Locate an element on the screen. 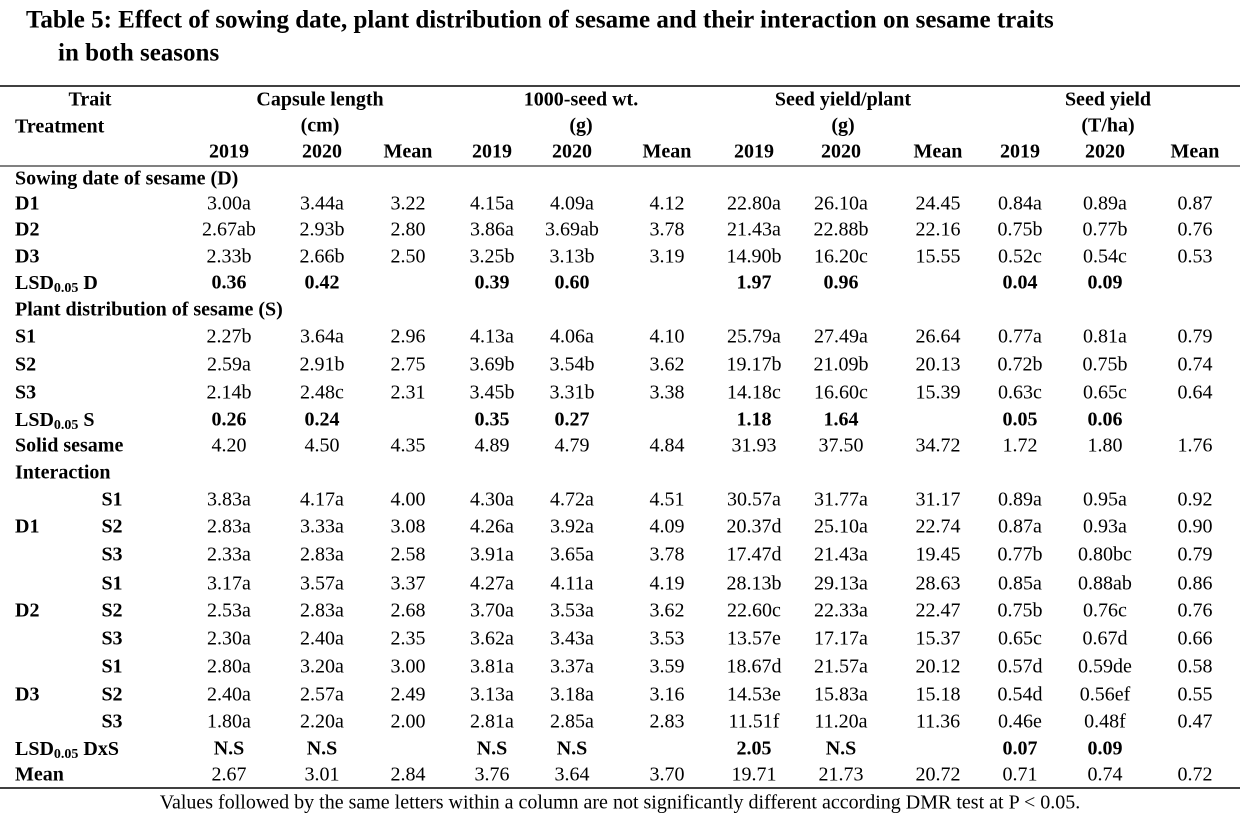 Image resolution: width=1240 pixels, height=824 pixels. cell: 2.35 is located at coordinates (408, 639).